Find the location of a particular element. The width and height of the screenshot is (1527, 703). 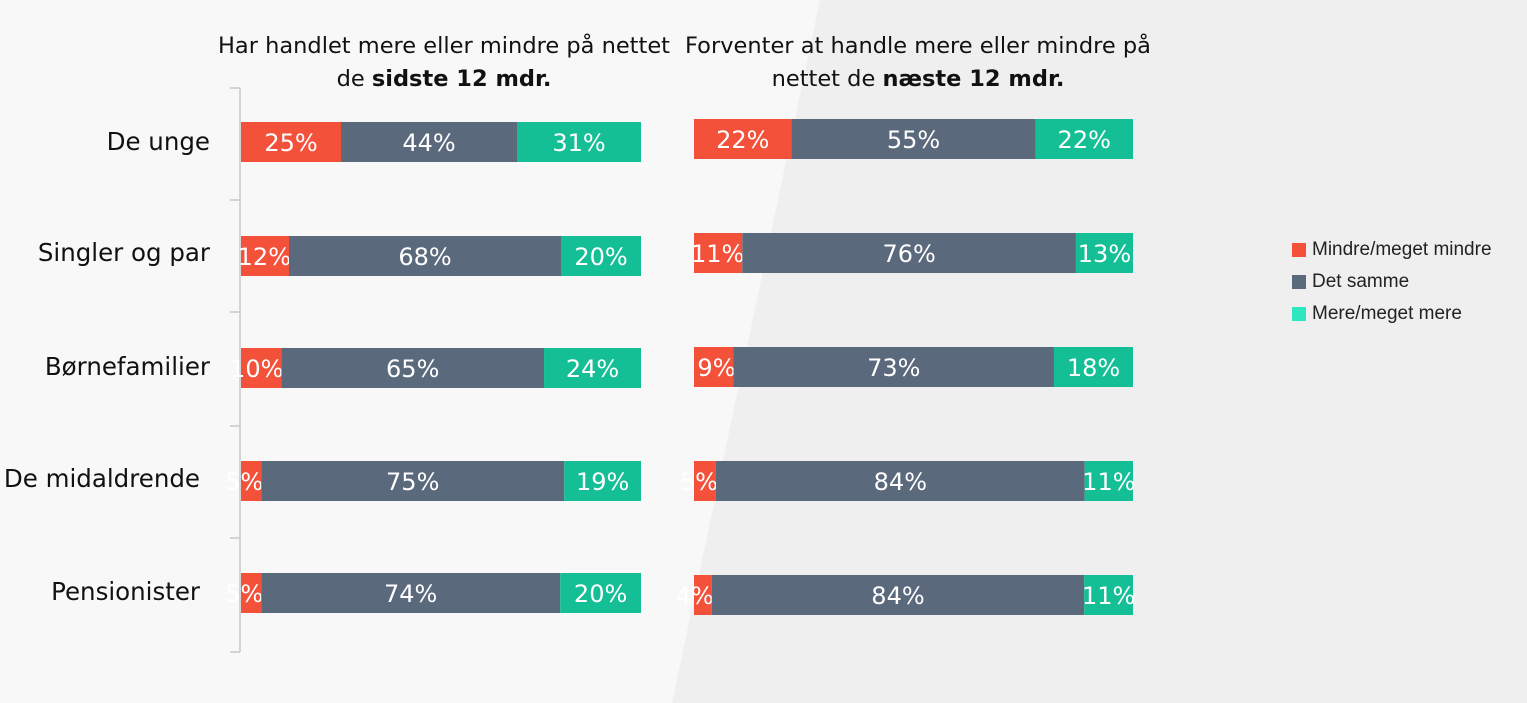

data-label: 18% is located at coordinates (1093, 368).